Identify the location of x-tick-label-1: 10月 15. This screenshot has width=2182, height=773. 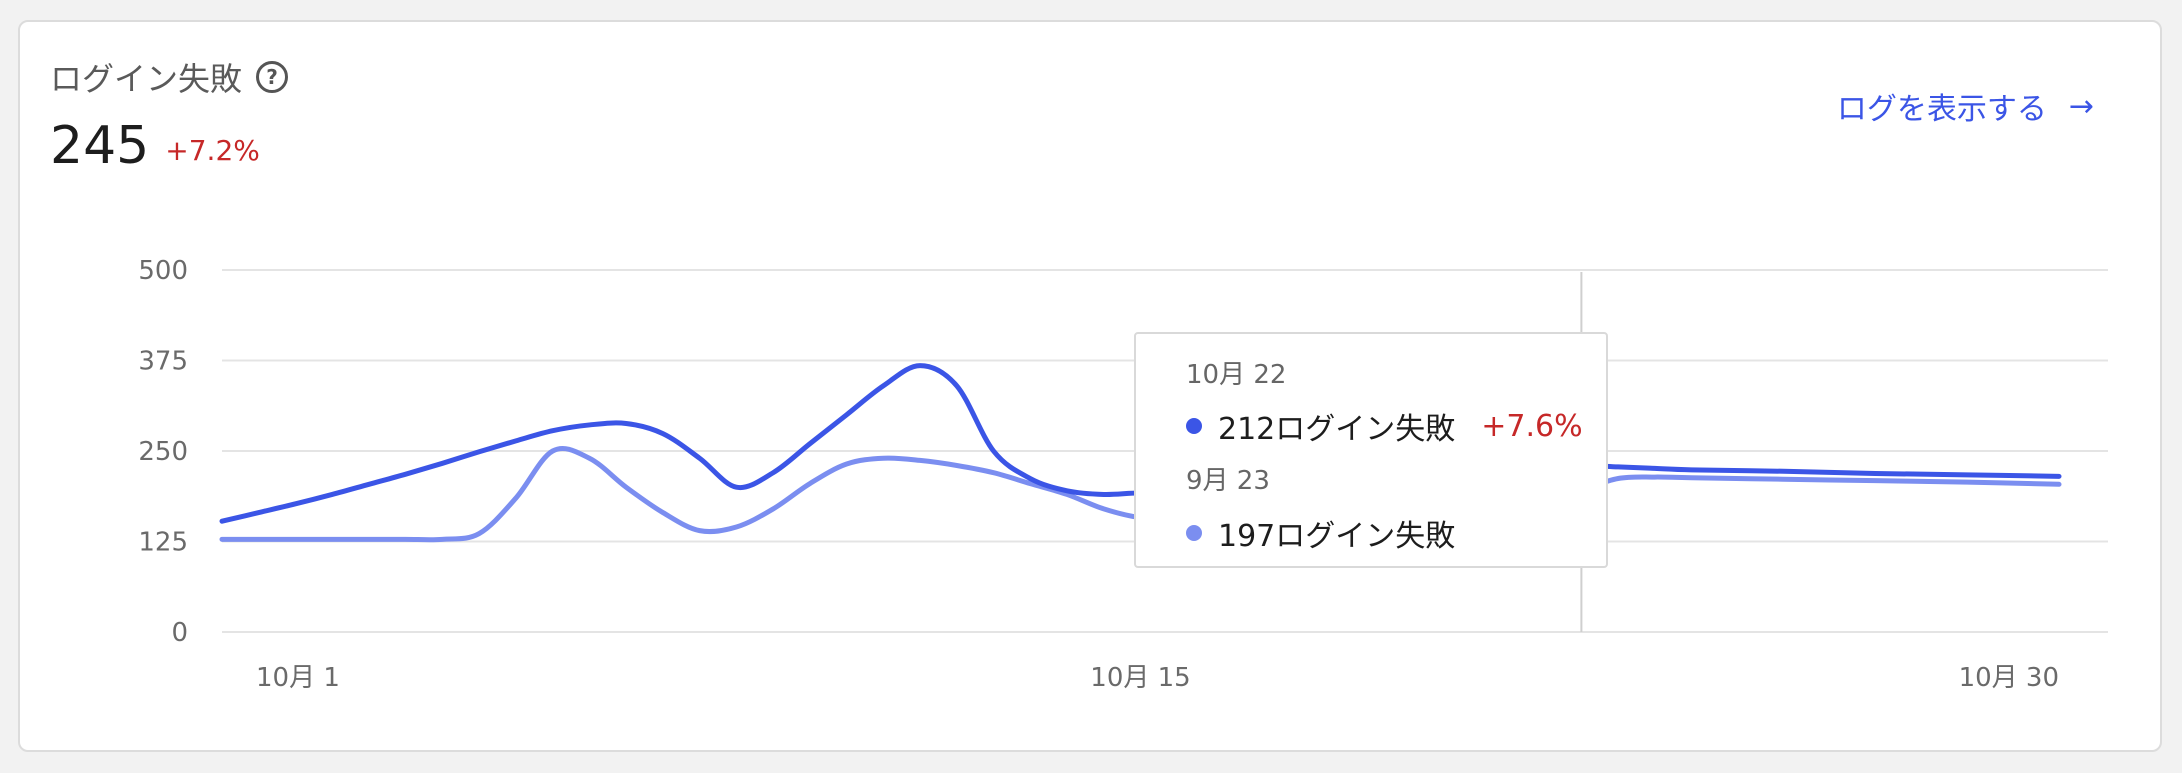
(1140, 678).